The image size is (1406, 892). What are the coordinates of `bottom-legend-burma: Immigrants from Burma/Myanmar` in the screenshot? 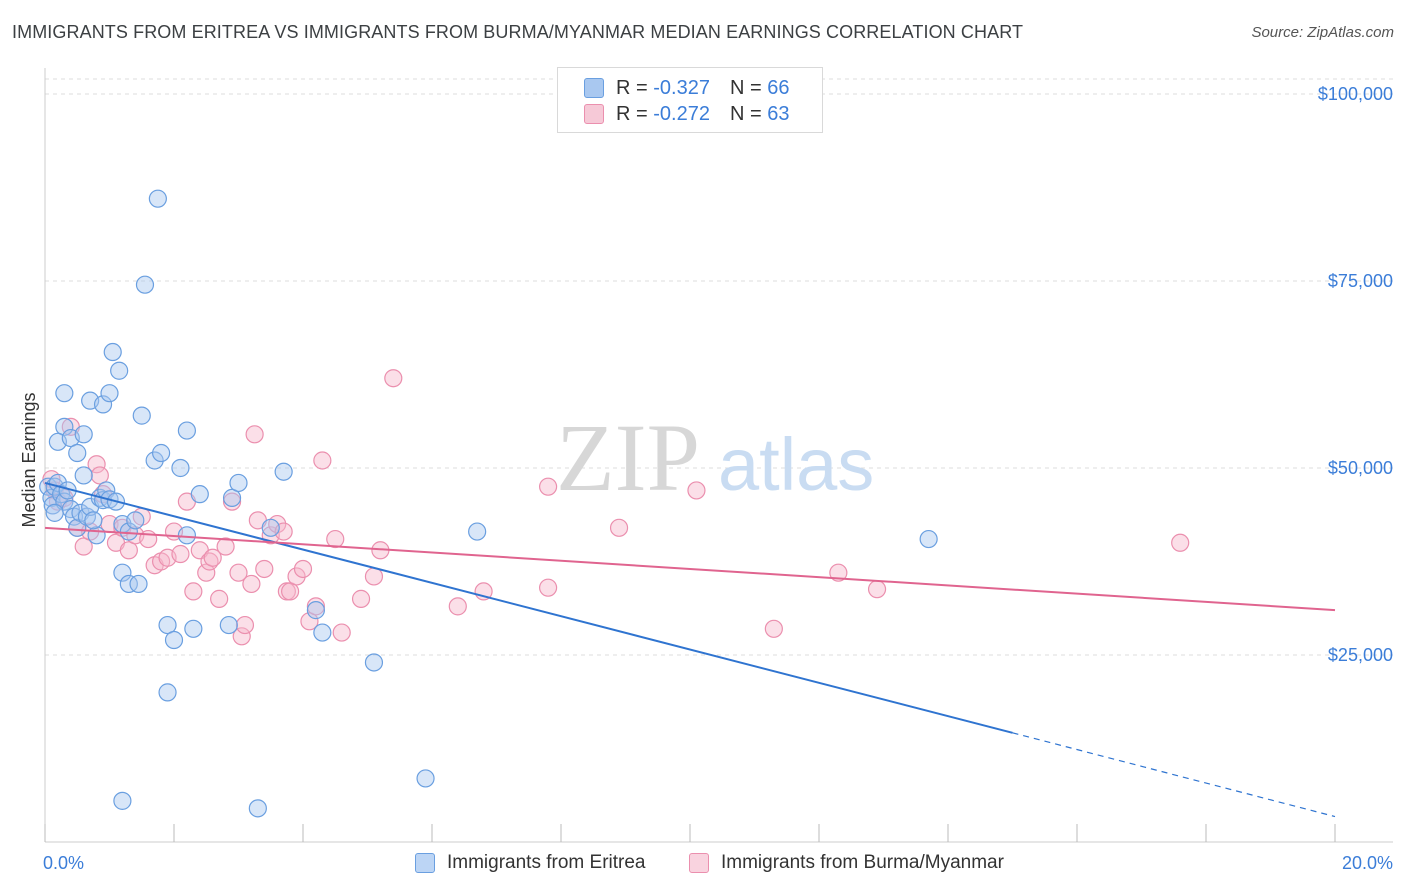 It's located at (846, 863).